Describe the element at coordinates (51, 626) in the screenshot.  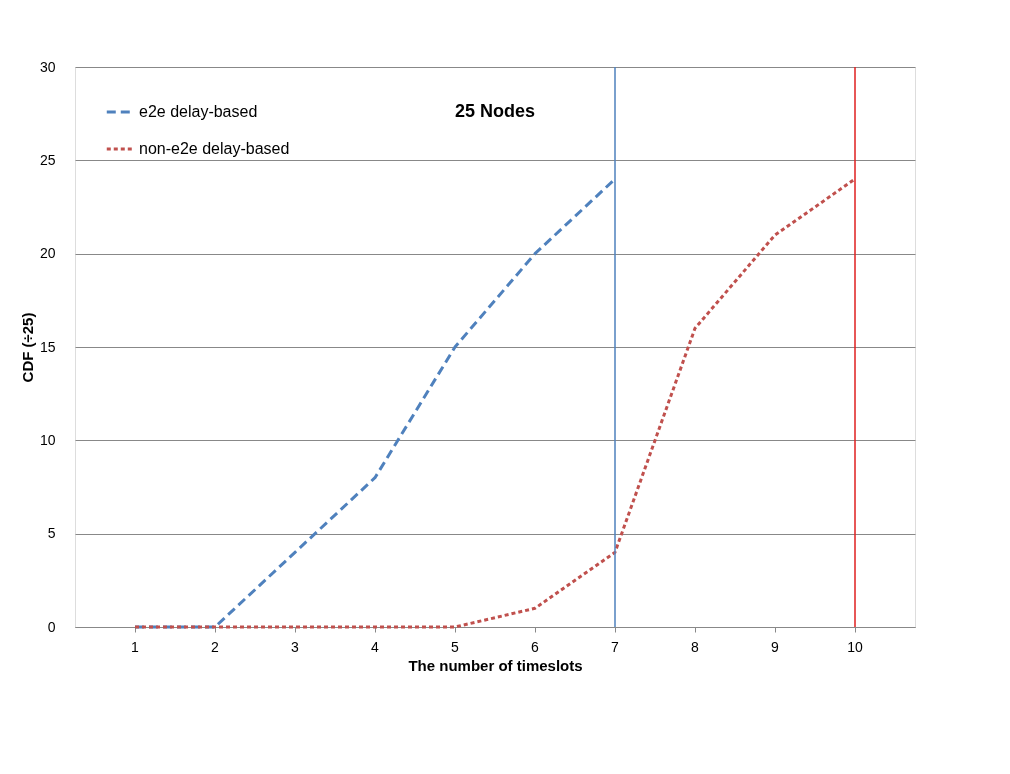
I see `y-tick-label: 0` at that location.